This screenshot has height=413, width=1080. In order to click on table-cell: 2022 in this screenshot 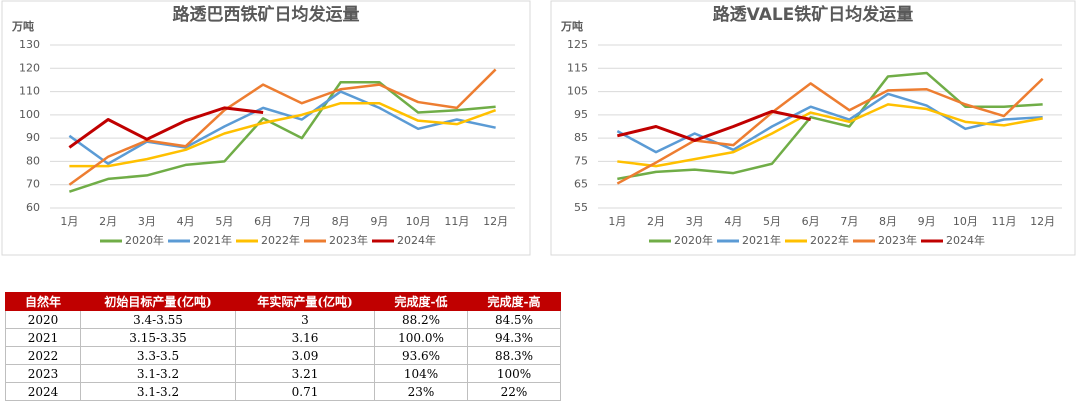, I will do `click(43, 355)`.